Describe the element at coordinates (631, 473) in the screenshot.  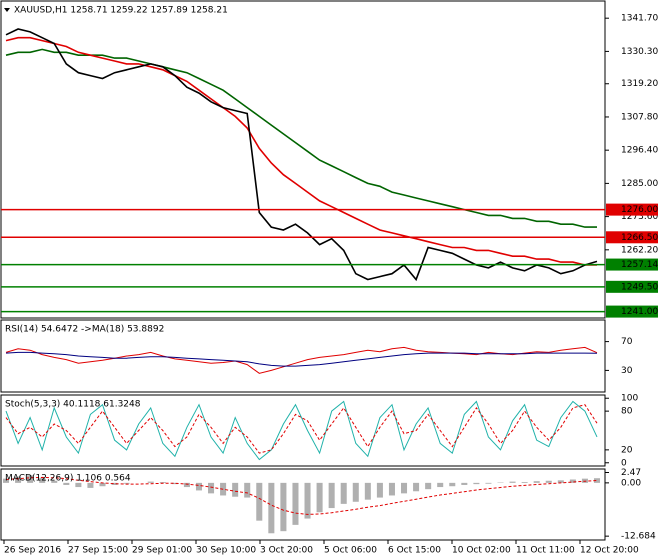
I see `y-tick-label: 2.47` at that location.